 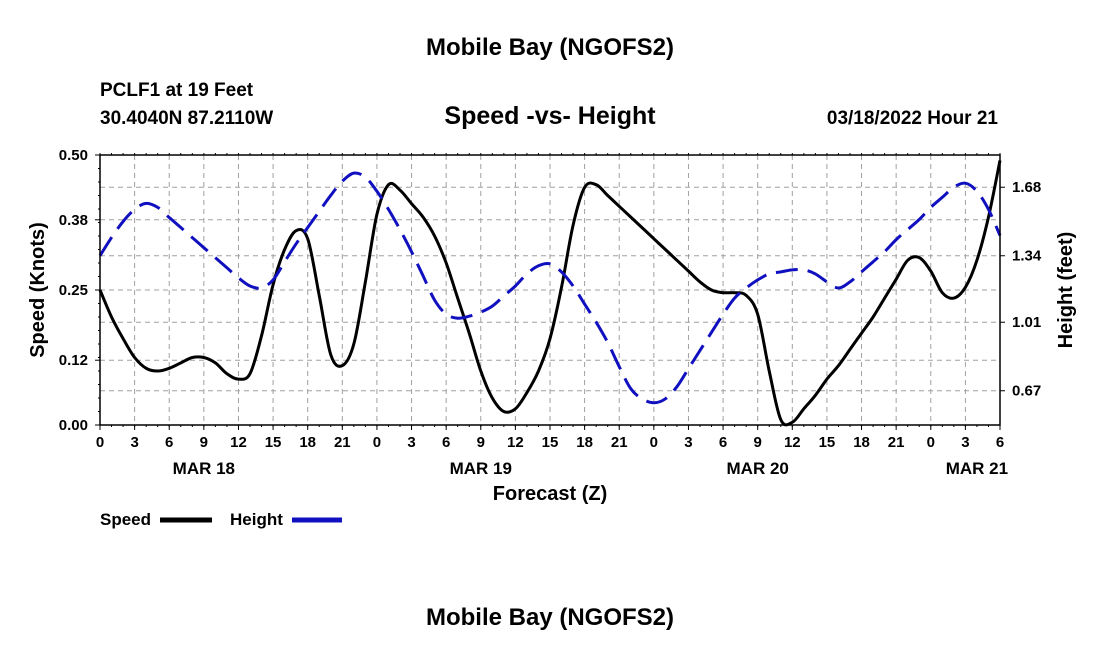 What do you see at coordinates (256, 519) in the screenshot?
I see `legend-height-label: Height` at bounding box center [256, 519].